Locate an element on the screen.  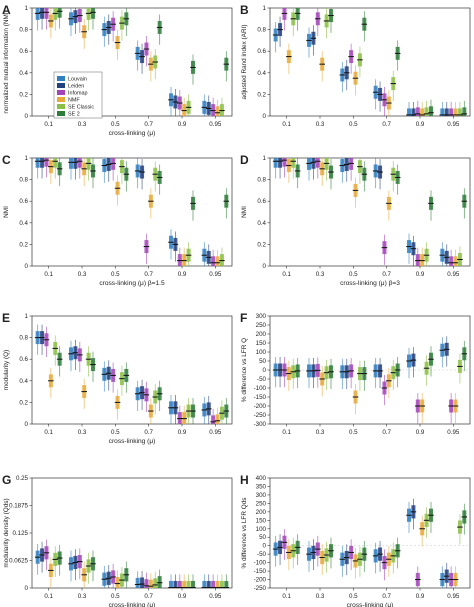
y-tick-label: 50 is located at coordinates (262, 361).